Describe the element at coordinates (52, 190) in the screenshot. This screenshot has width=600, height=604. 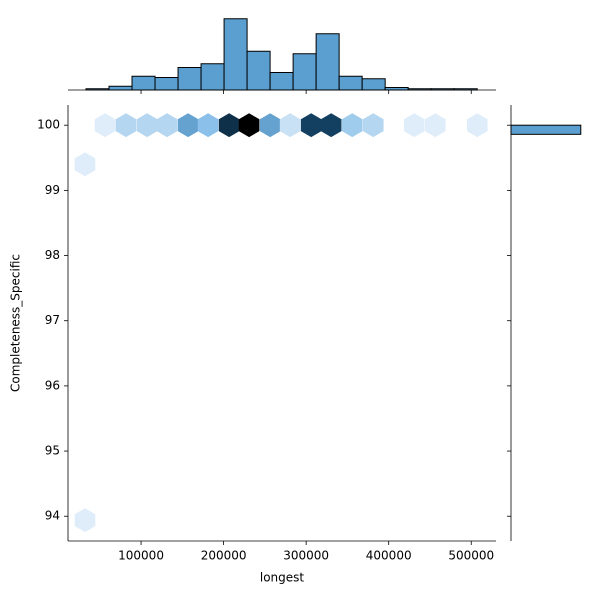
I see `y-tick-label: 99` at that location.